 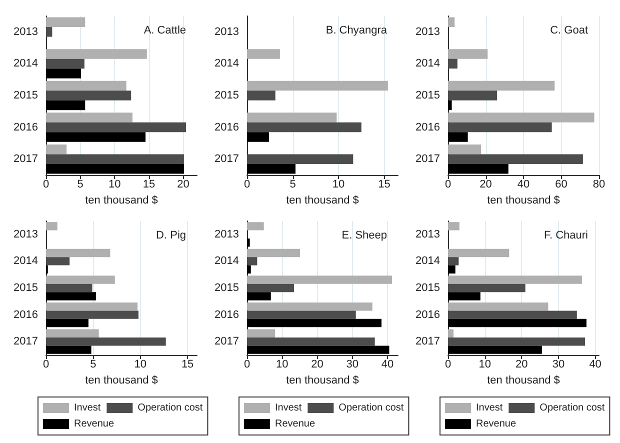 What do you see at coordinates (171, 236) in the screenshot?
I see `text: D. Pig` at bounding box center [171, 236].